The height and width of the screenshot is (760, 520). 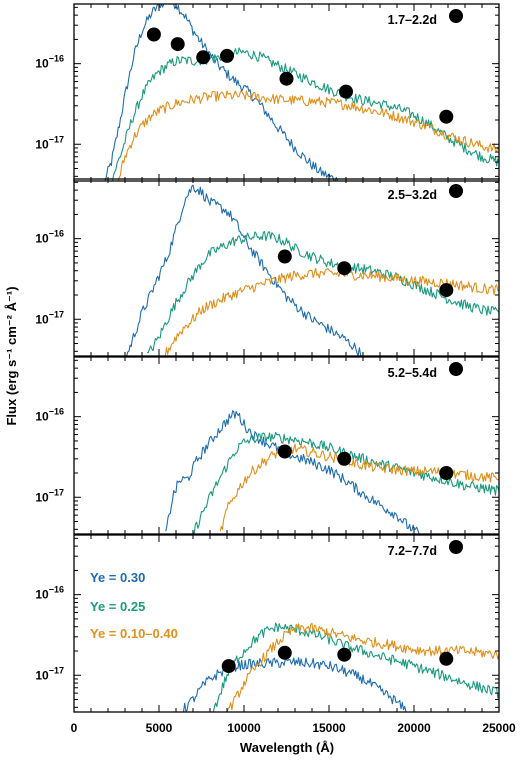 I want to click on x-axis-title: Wavelength (Å), so click(x=287, y=747).